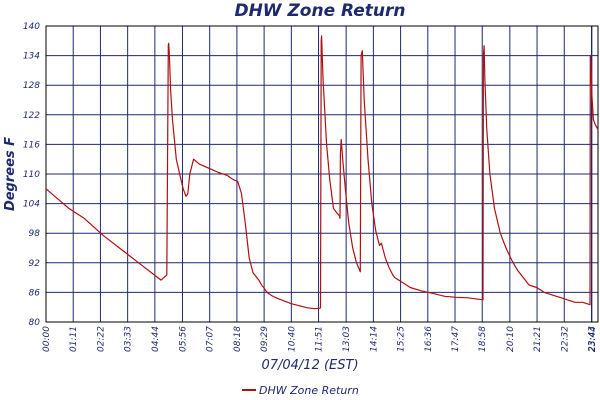 This screenshot has width=600, height=400. What do you see at coordinates (35, 323) in the screenshot?
I see `y-tick-label: 80` at bounding box center [35, 323].